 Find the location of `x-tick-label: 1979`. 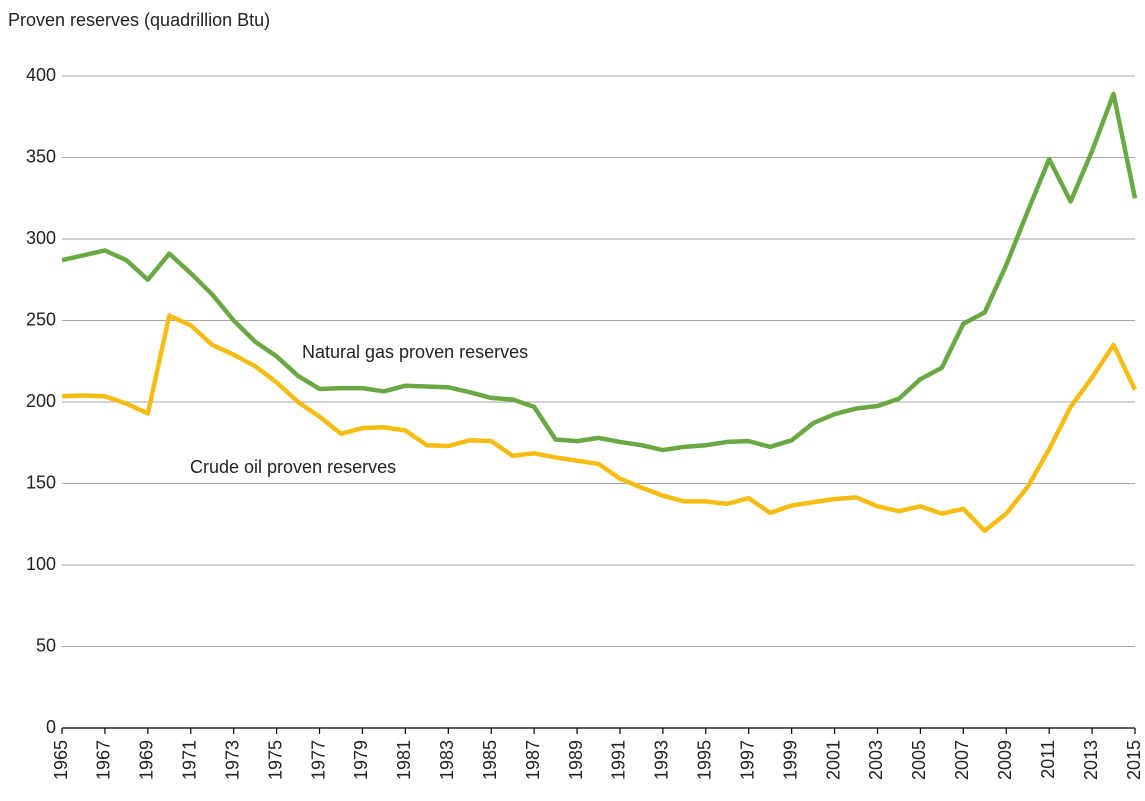

x-tick-label: 1979 is located at coordinates (361, 760).